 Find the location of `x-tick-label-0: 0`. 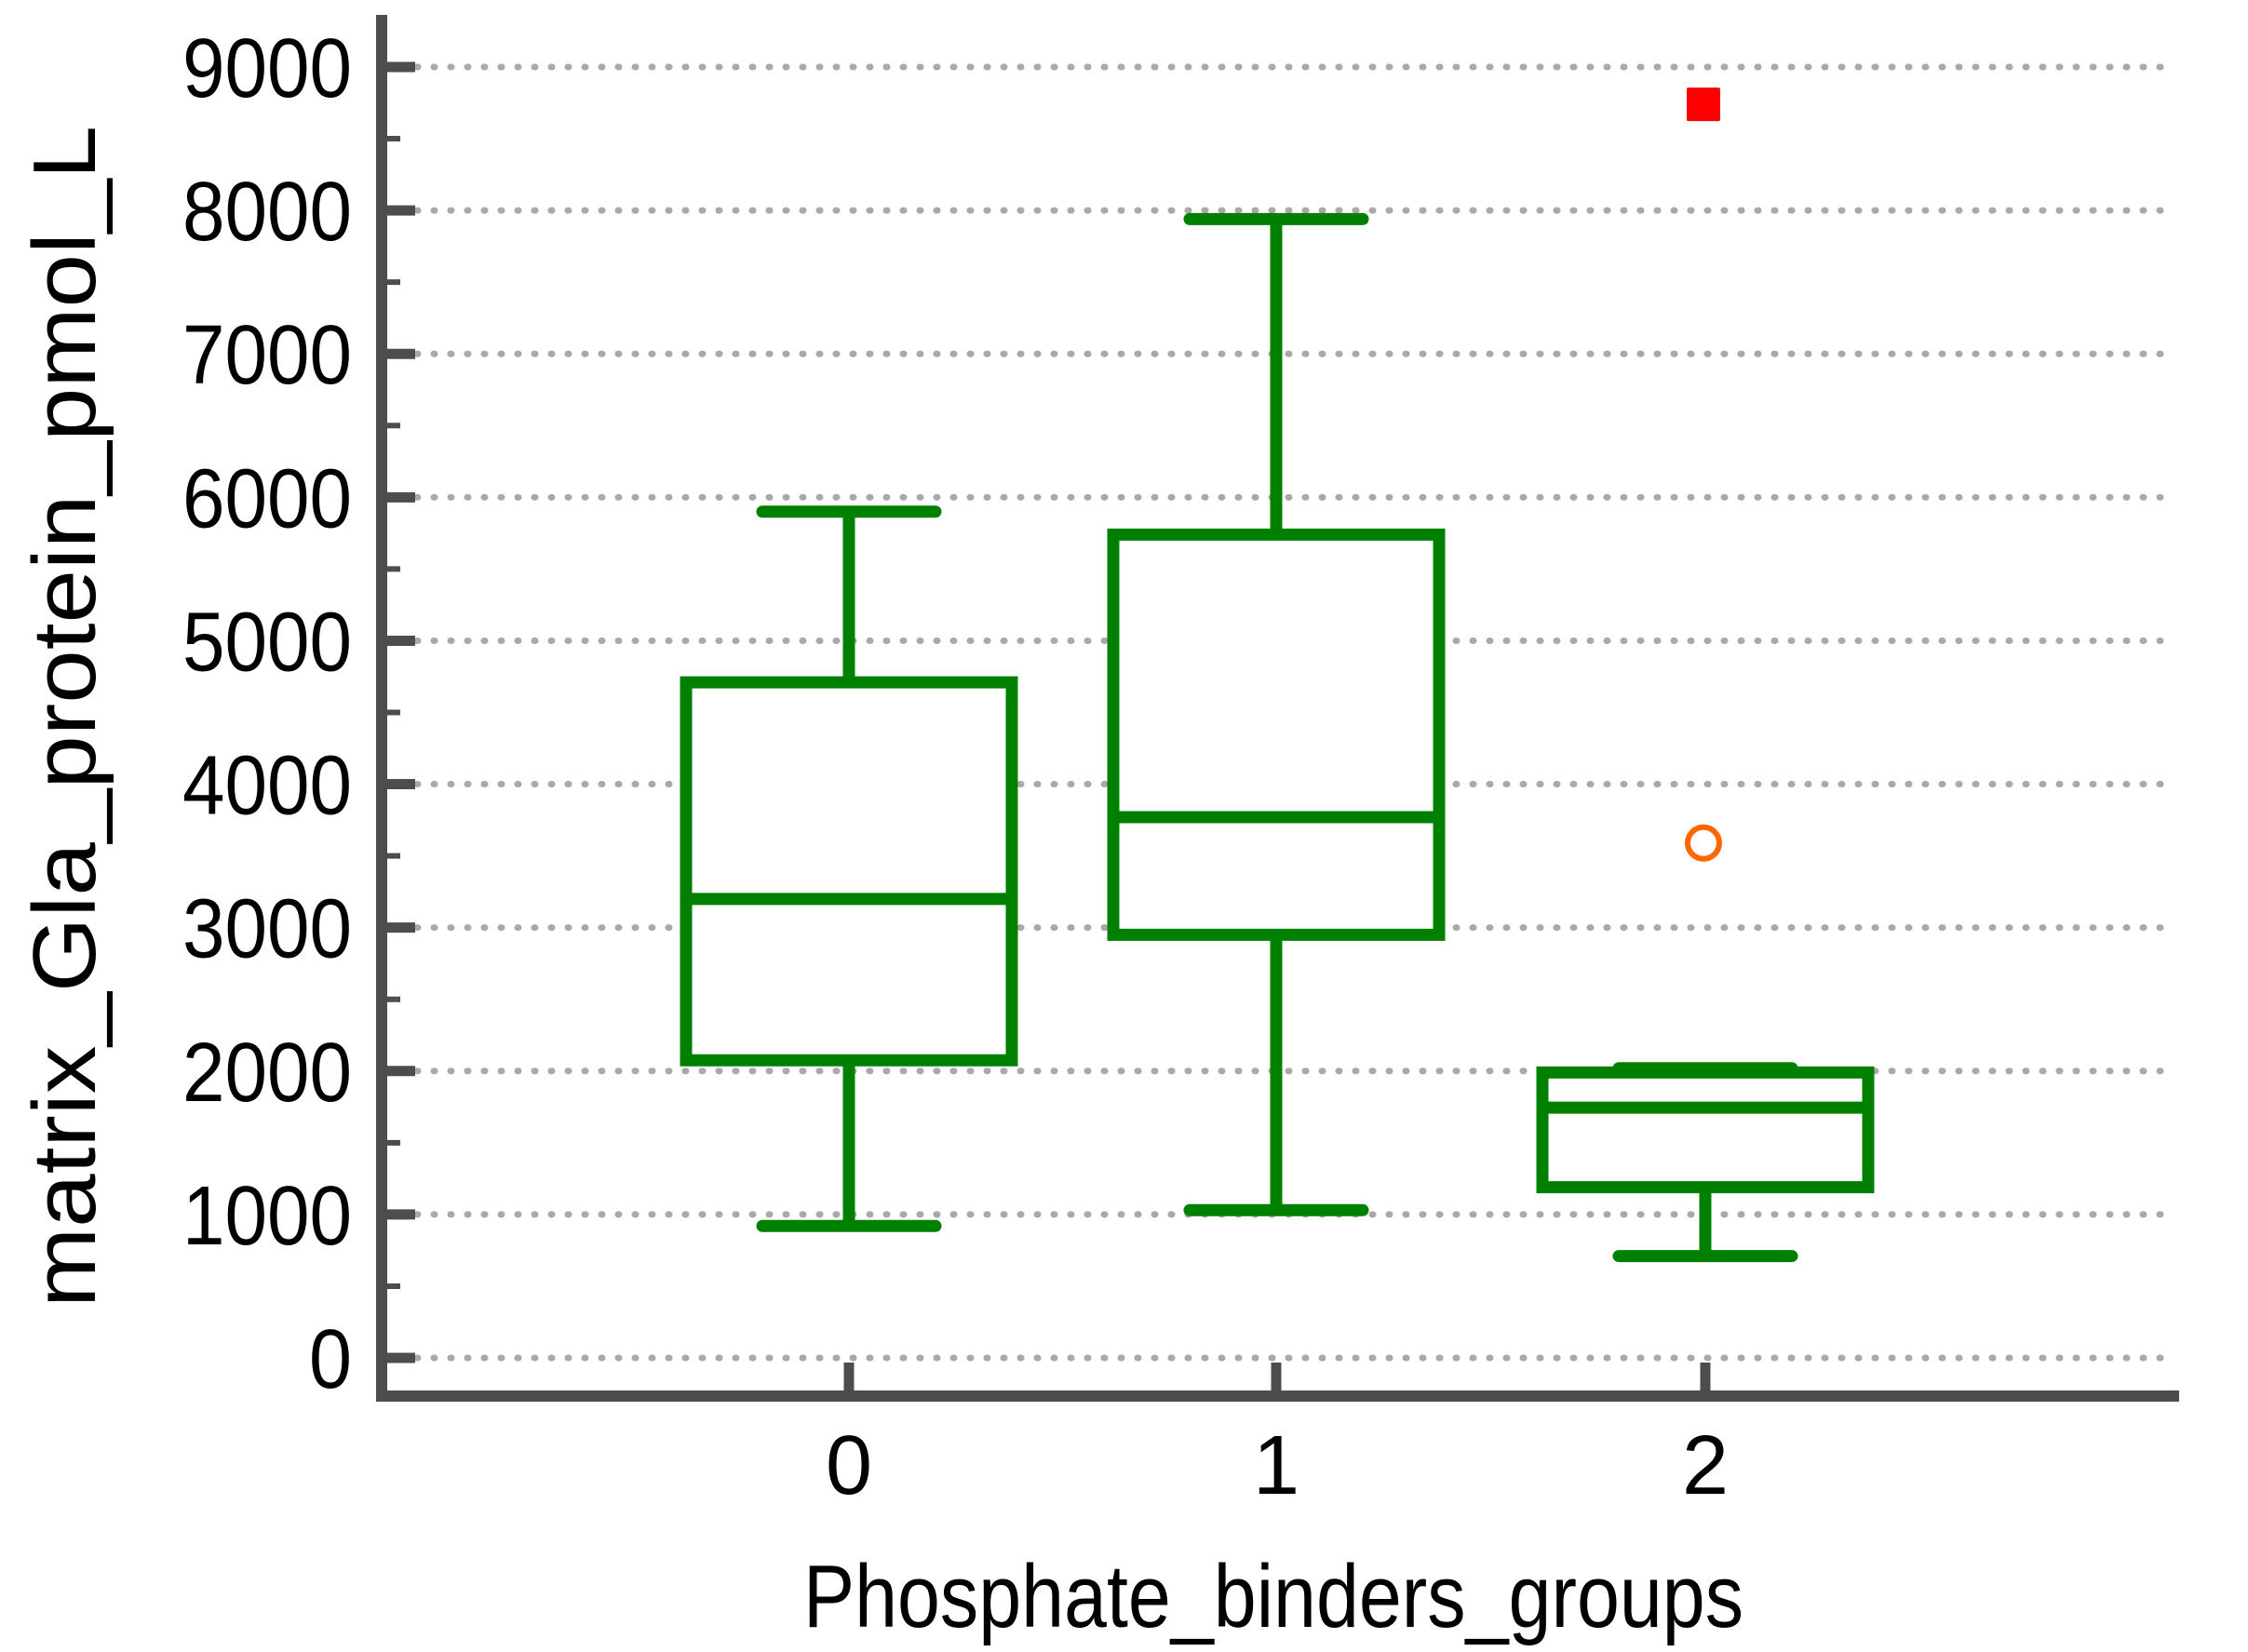

x-tick-label-0: 0 is located at coordinates (849, 1465).